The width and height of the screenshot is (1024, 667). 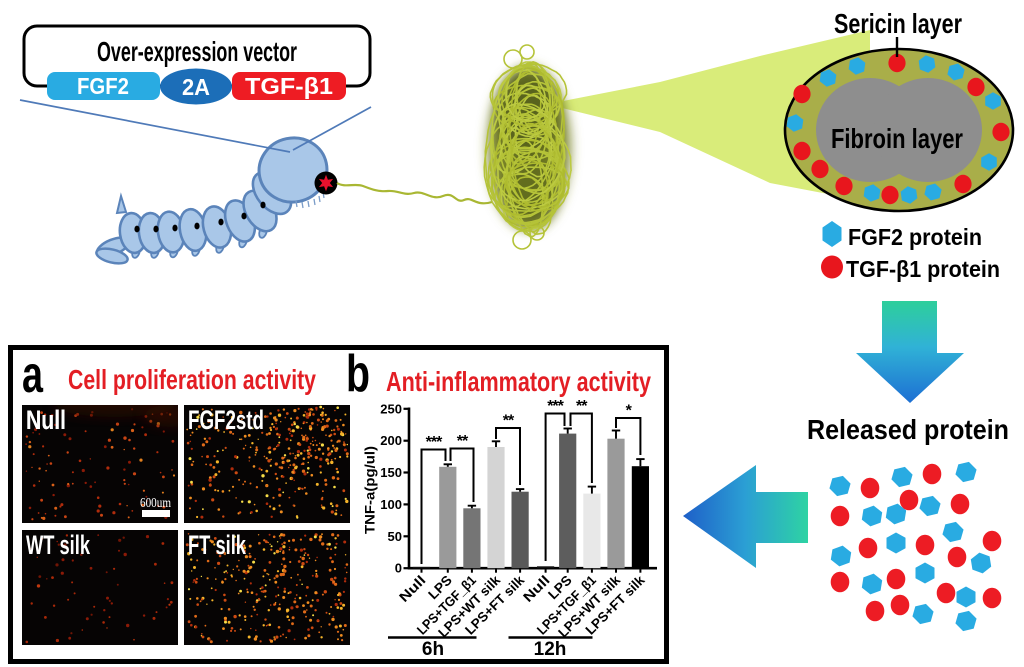 What do you see at coordinates (155, 503) in the screenshot?
I see `svg-text: 600um` at bounding box center [155, 503].